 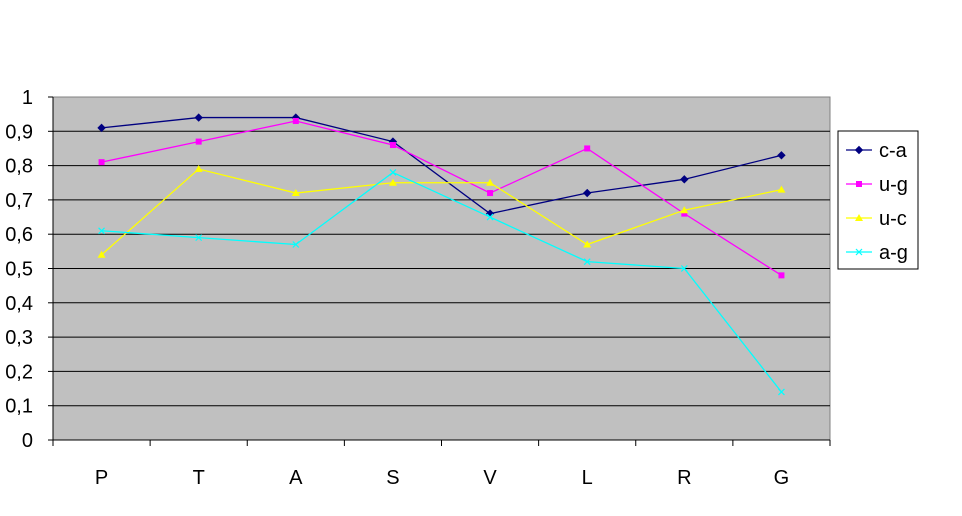 I want to click on legend-item: c-a, so click(x=877, y=151).